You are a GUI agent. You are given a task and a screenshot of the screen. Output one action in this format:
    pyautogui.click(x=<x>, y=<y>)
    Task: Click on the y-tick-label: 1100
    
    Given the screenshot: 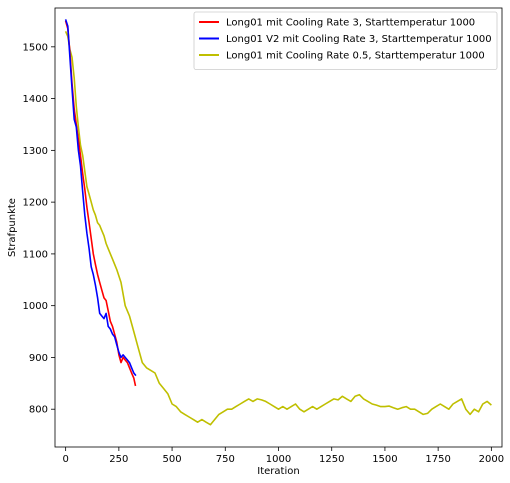 What is the action you would take?
    pyautogui.click(x=35, y=254)
    